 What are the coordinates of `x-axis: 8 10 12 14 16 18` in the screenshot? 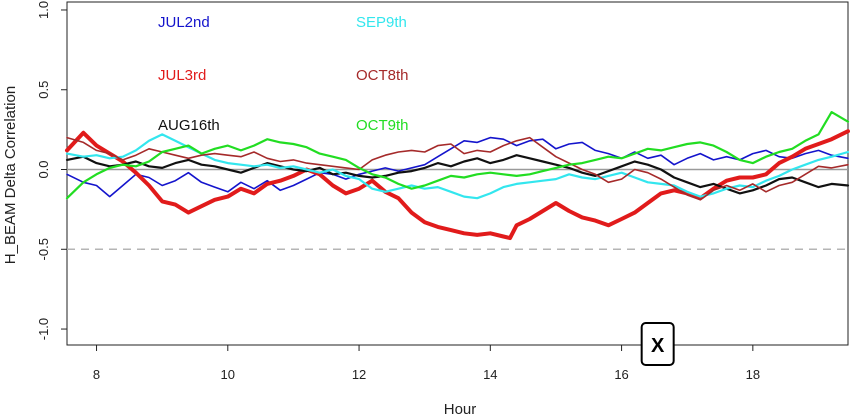 It's located at (426, 363).